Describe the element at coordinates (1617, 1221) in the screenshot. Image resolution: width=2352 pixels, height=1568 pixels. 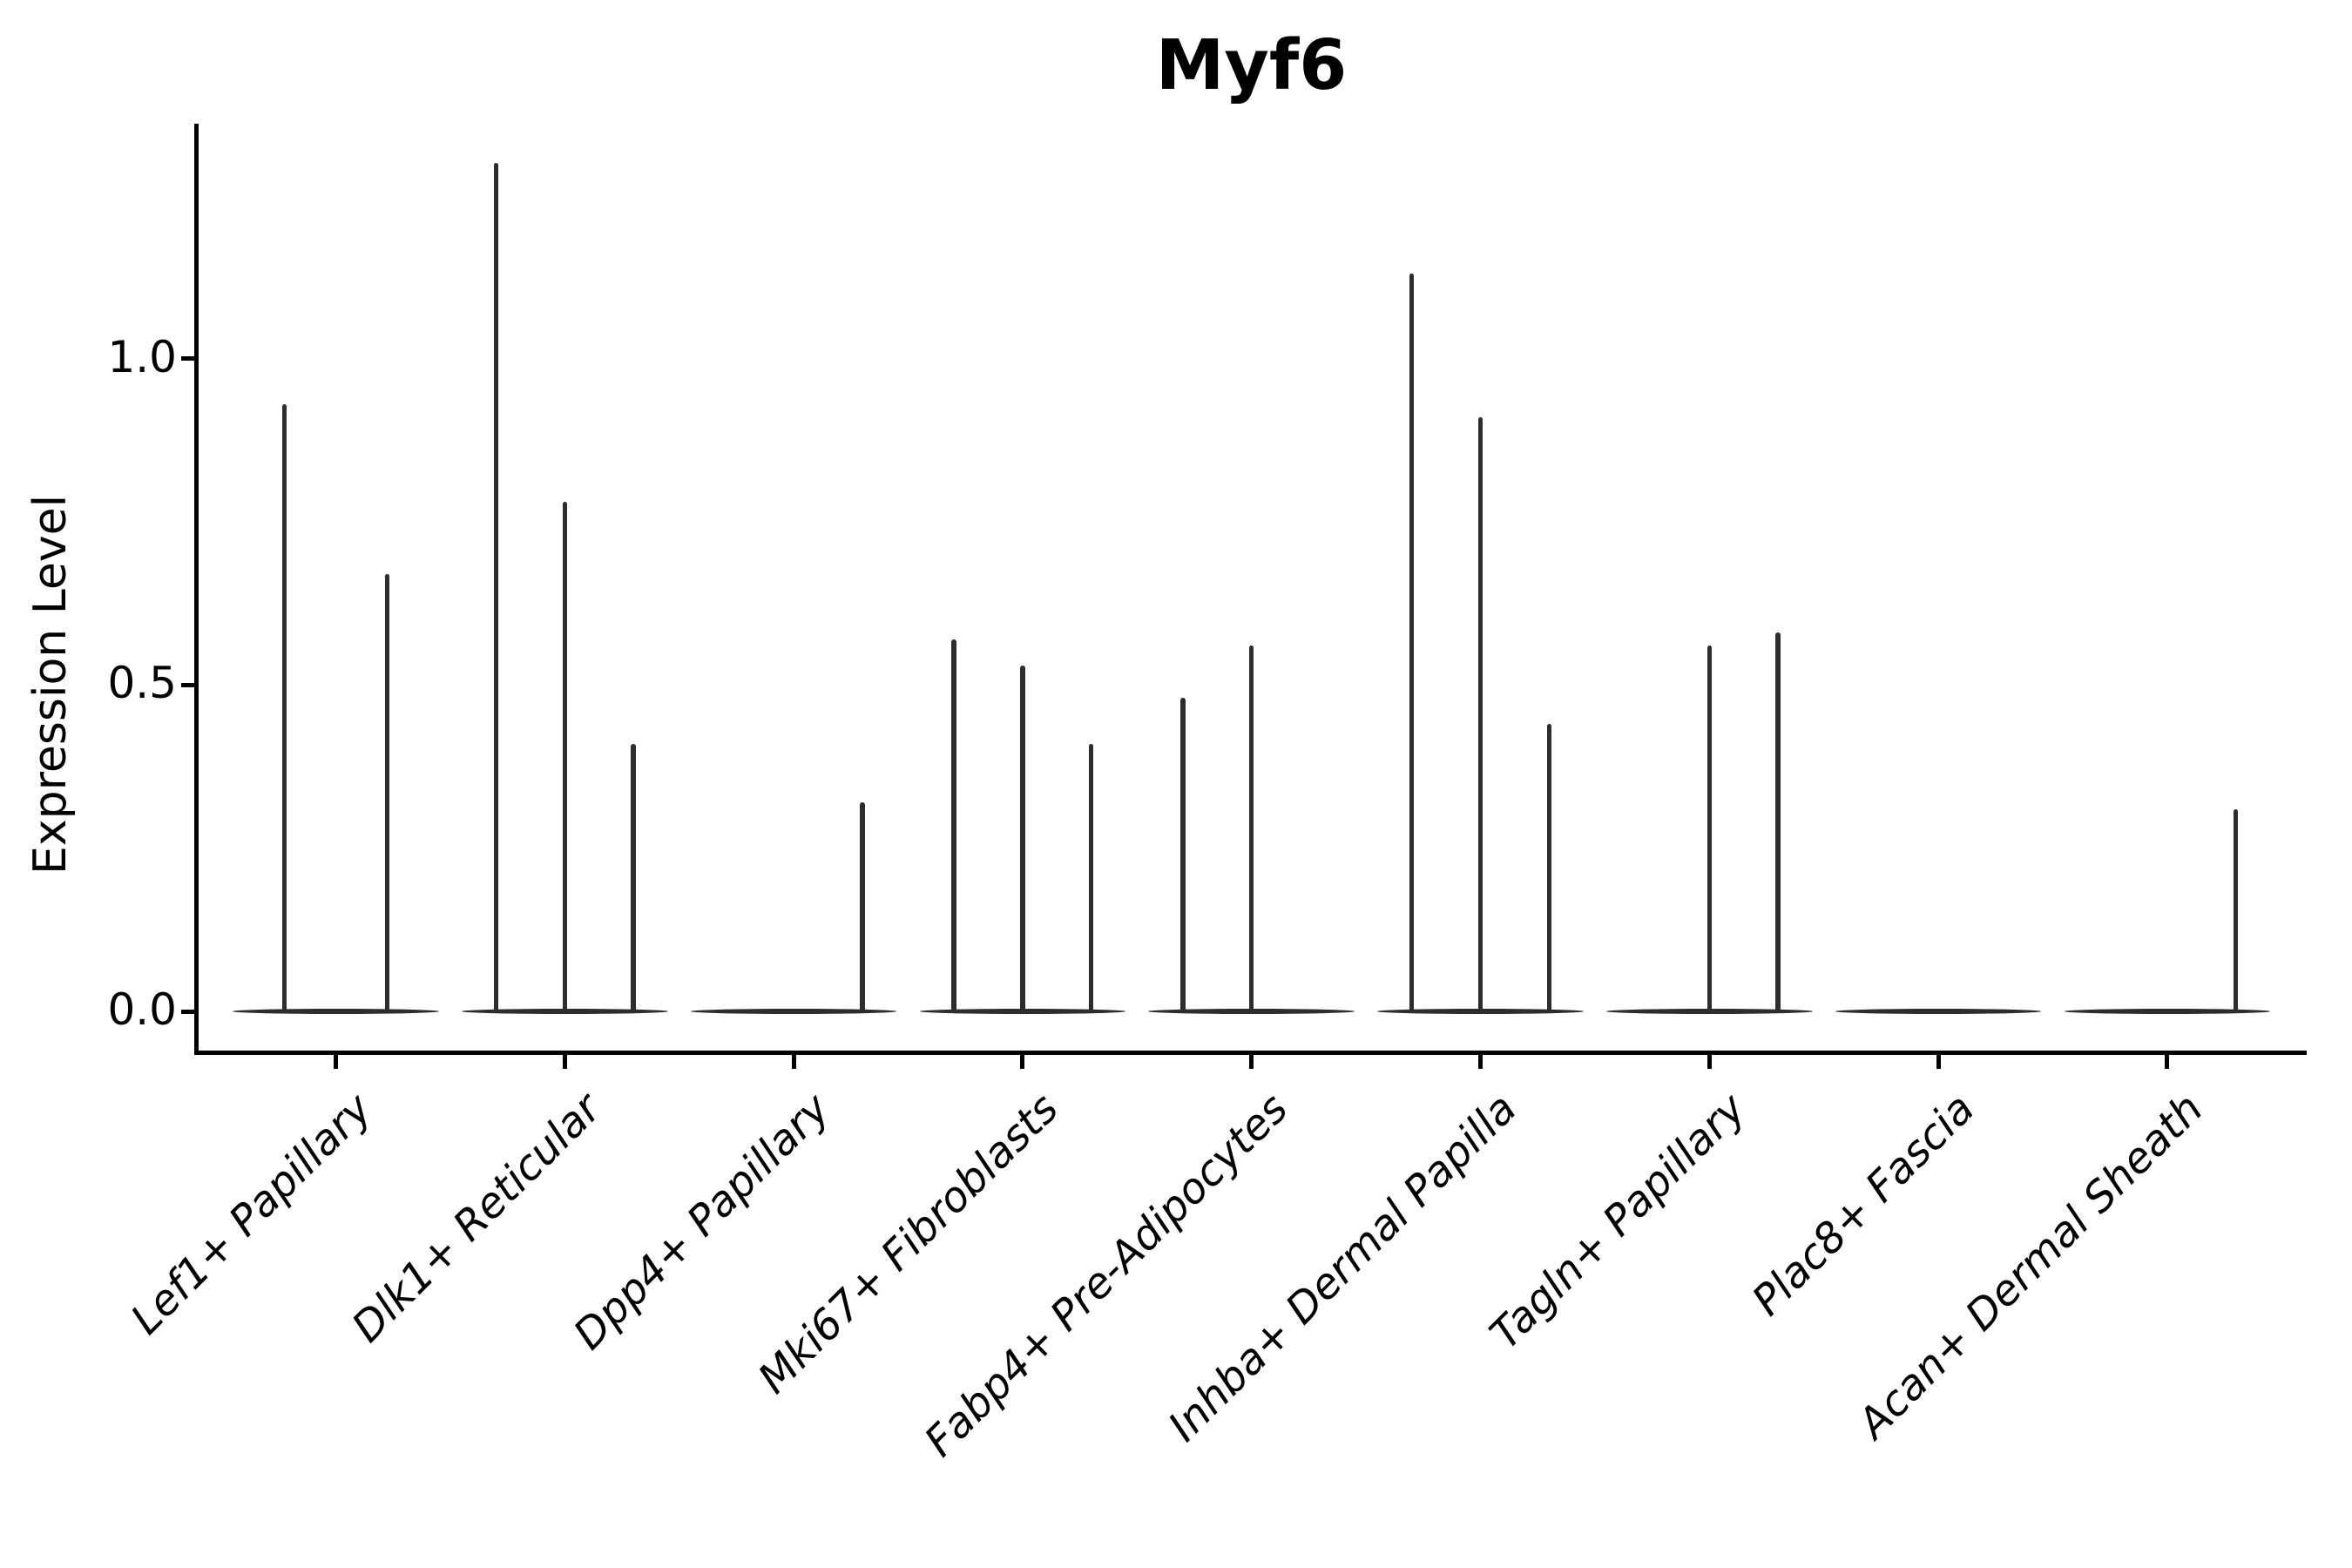
I see `x-tick-label: Tagln+ Papillary` at that location.